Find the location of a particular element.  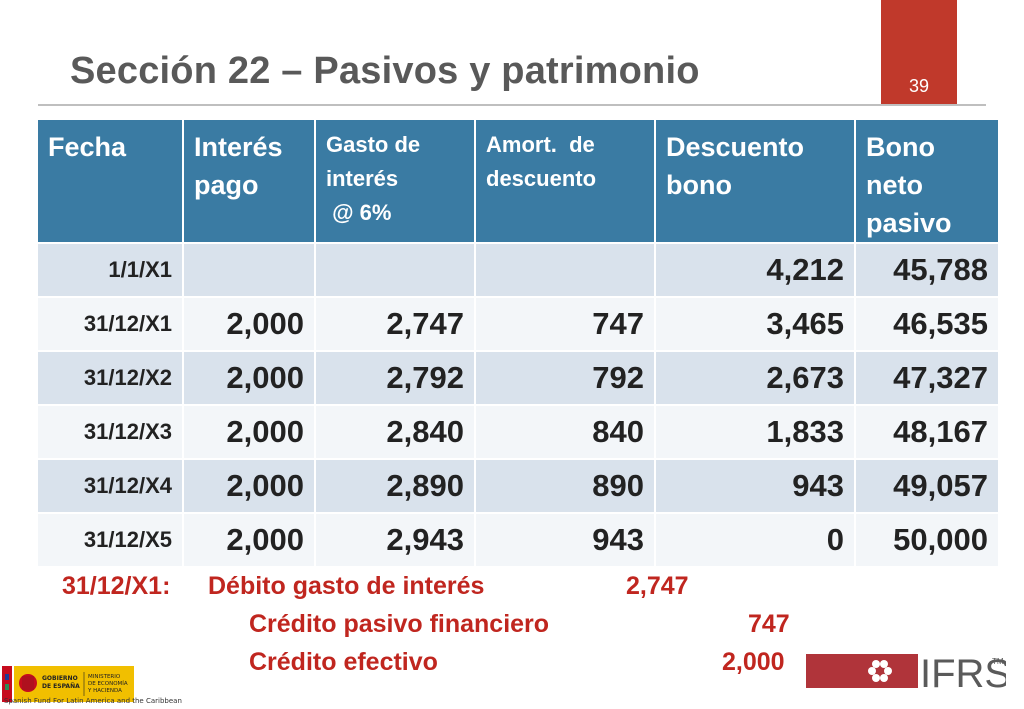

table-cell-value: 0 is located at coordinates (755, 540).